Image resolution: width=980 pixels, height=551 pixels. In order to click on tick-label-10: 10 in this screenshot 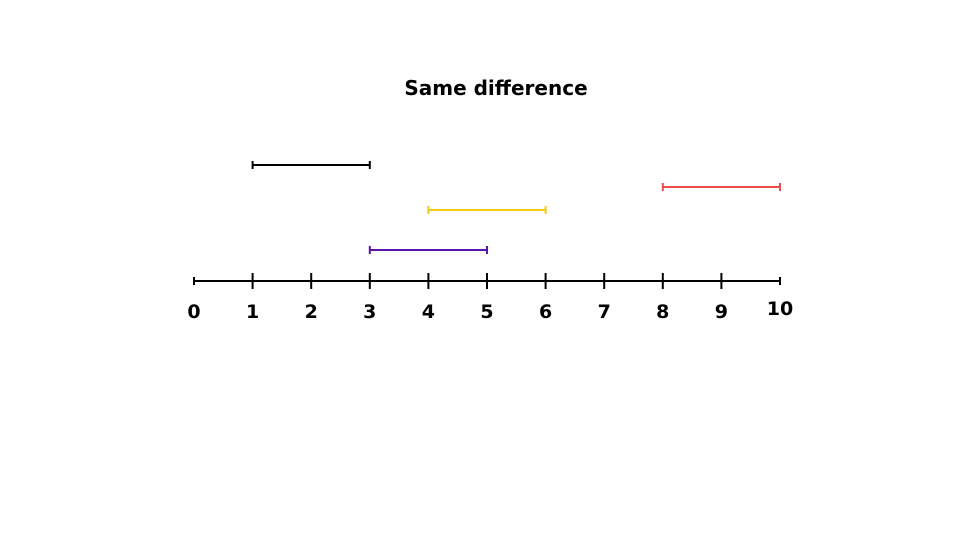, I will do `click(780, 309)`.